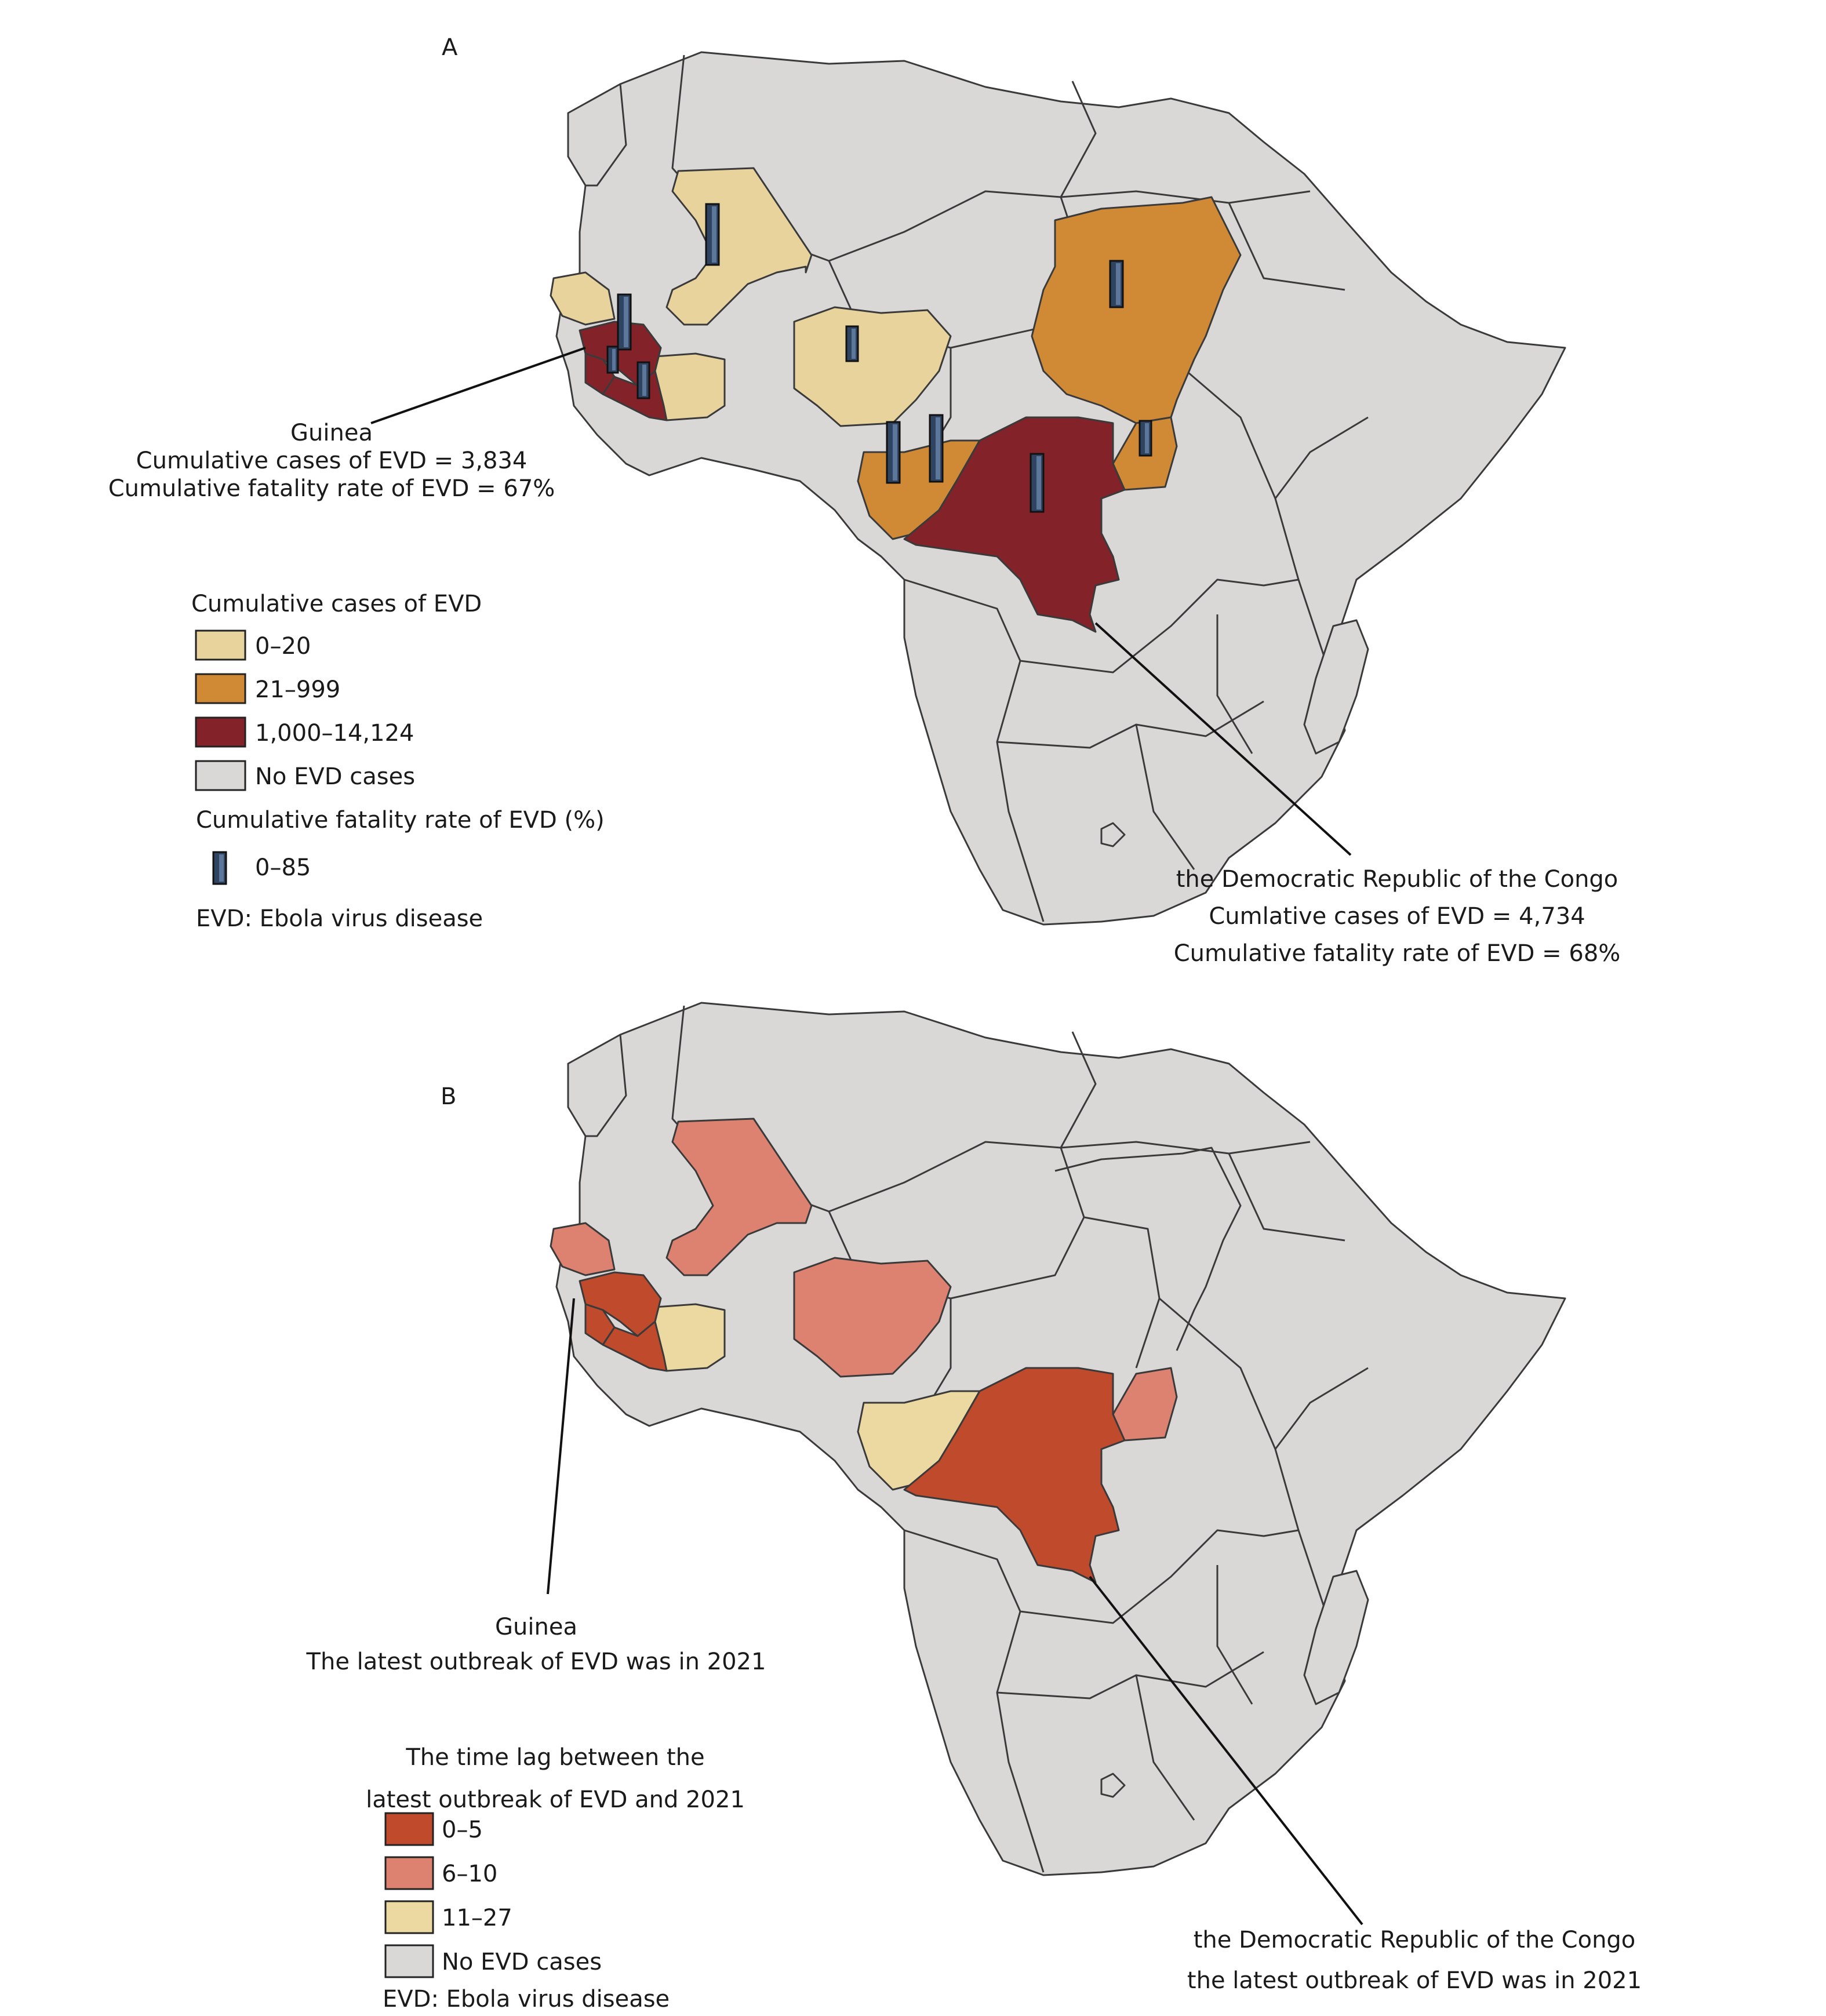 The height and width of the screenshot is (2016, 1826). Describe the element at coordinates (635, 396) in the screenshot. I see `country-liberia-a` at that location.